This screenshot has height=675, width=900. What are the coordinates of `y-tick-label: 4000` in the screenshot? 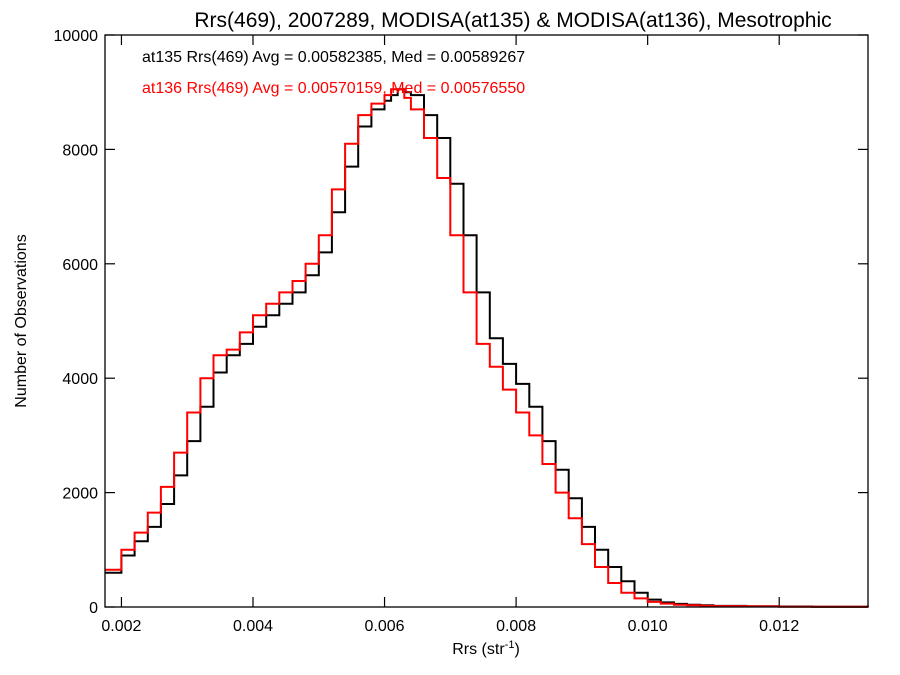 It's located at (80, 379).